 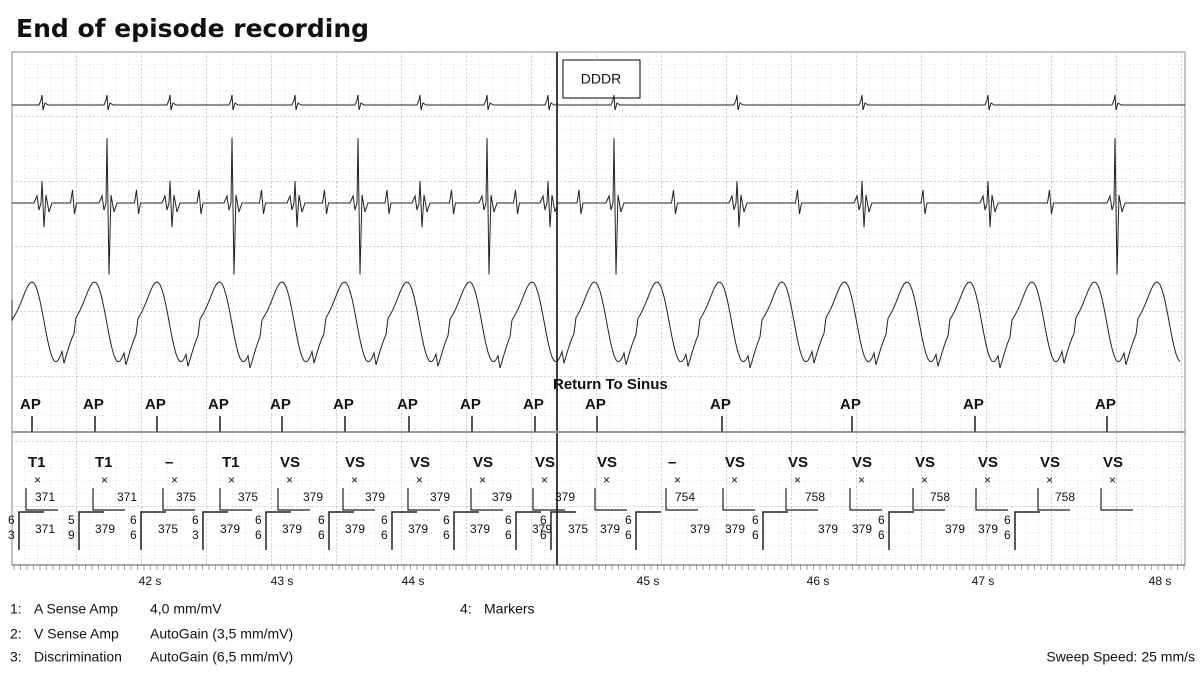 I want to click on interval: 754, so click(x=685, y=497).